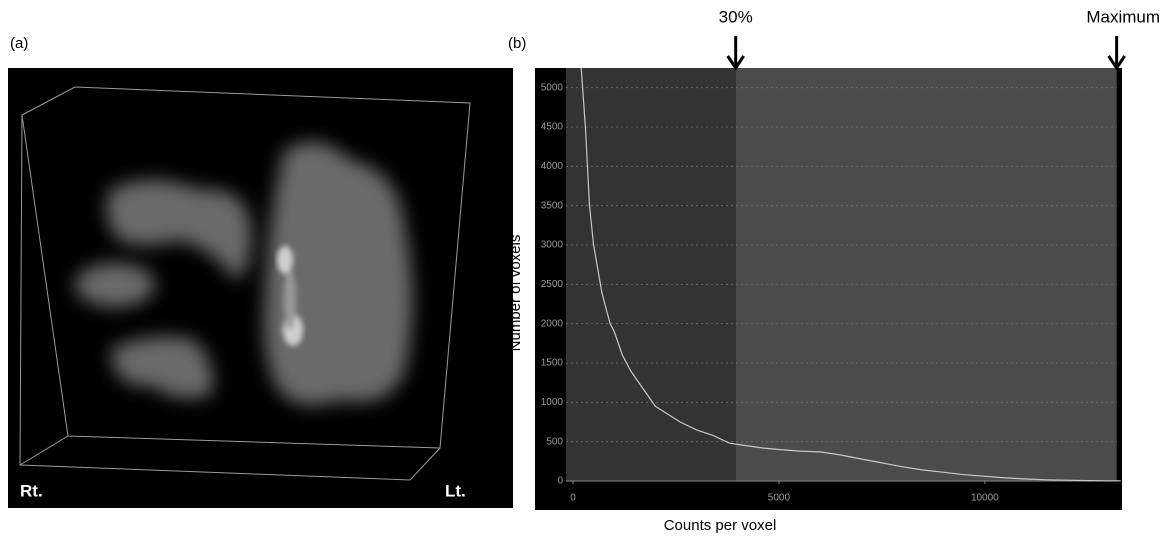 The width and height of the screenshot is (1165, 541). I want to click on x-tick-label: 10000, so click(985, 498).